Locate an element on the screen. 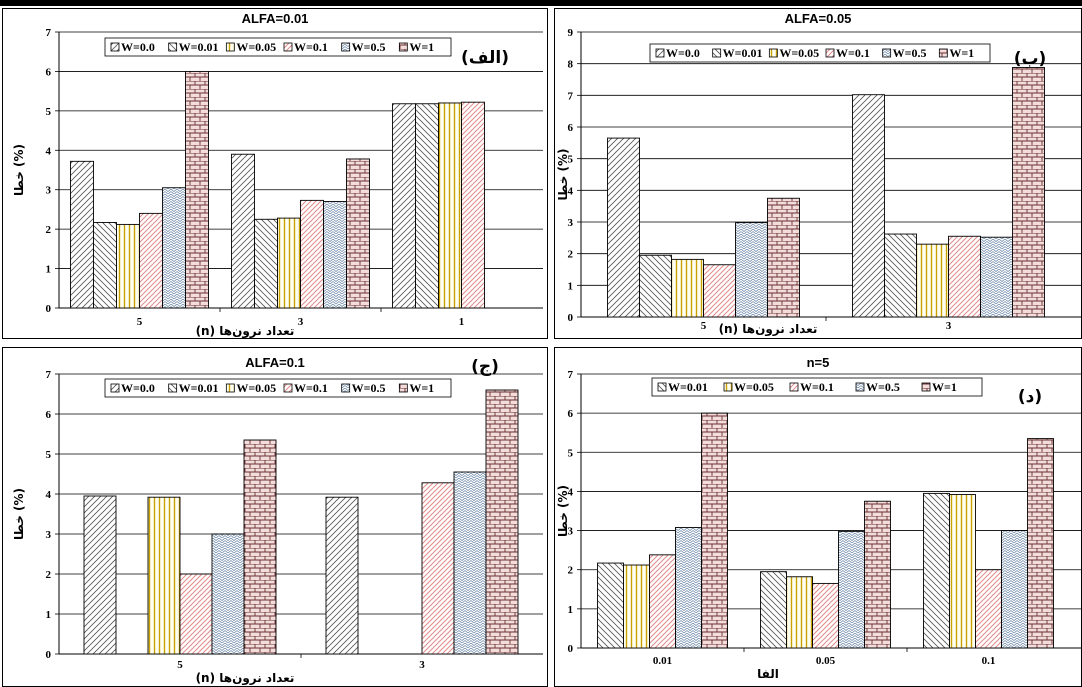  y-tick-label: 8 is located at coordinates (571, 65).